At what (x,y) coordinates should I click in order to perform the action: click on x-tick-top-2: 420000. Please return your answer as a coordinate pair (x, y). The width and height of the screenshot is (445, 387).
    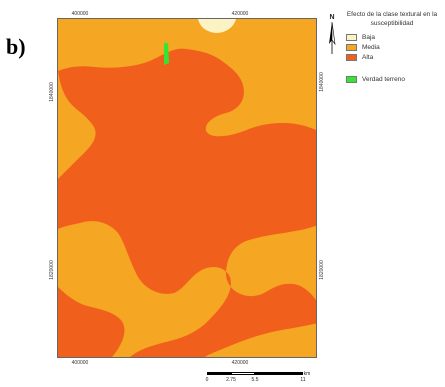
    Looking at the image, I should click on (240, 14).